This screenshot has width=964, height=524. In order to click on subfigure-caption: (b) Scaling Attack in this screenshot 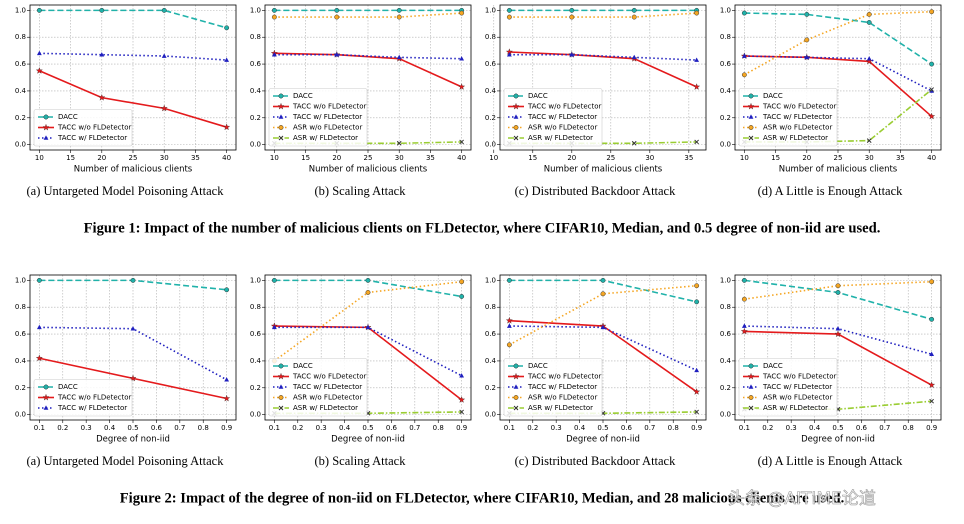, I will do `click(361, 461)`.